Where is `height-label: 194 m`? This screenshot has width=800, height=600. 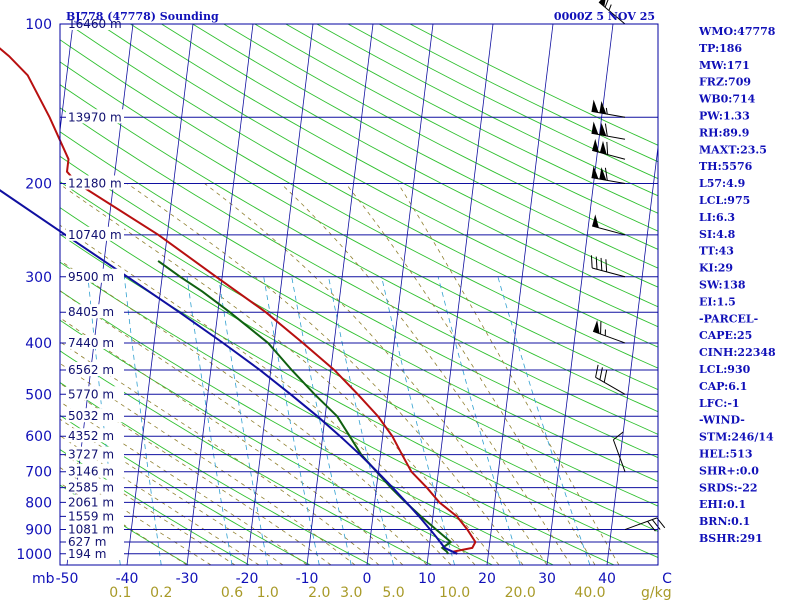 height-label: 194 m is located at coordinates (87, 554).